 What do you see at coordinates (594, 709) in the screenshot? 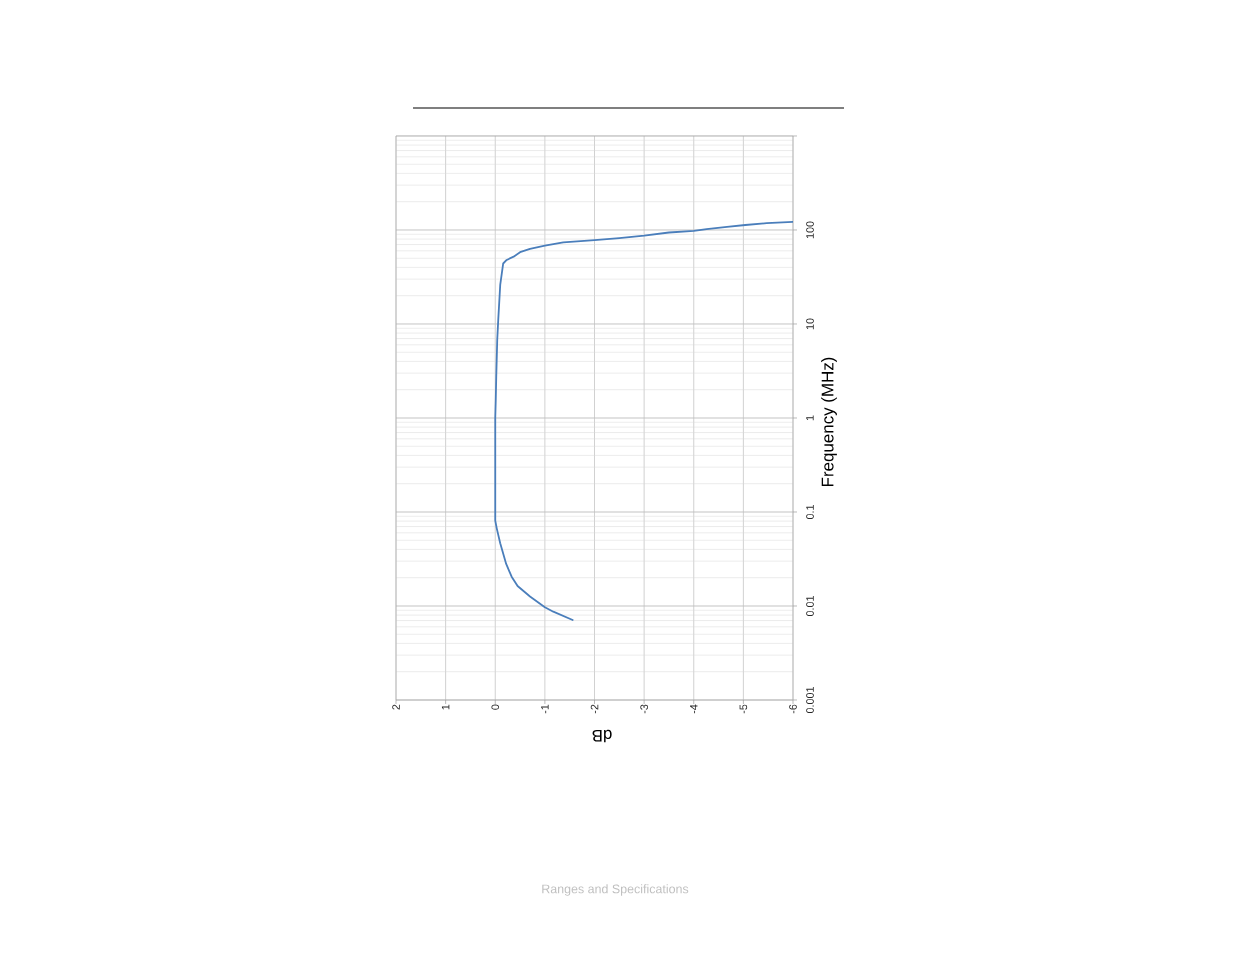
I see `x-tick-label: -2` at bounding box center [594, 709].